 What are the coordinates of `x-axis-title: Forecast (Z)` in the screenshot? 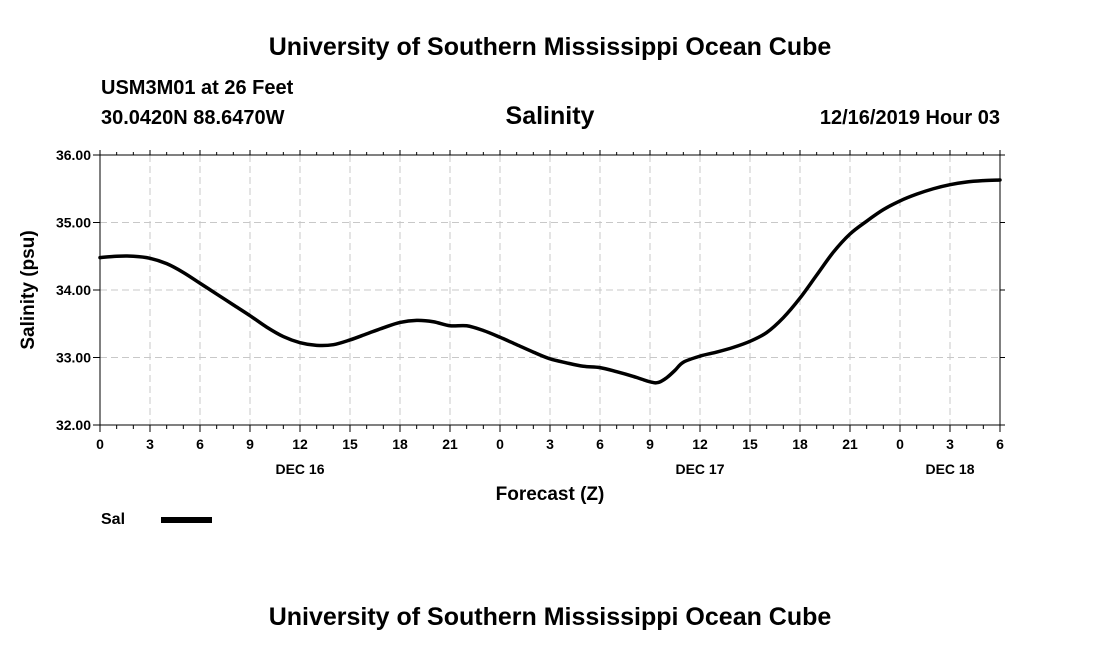 It's located at (550, 494).